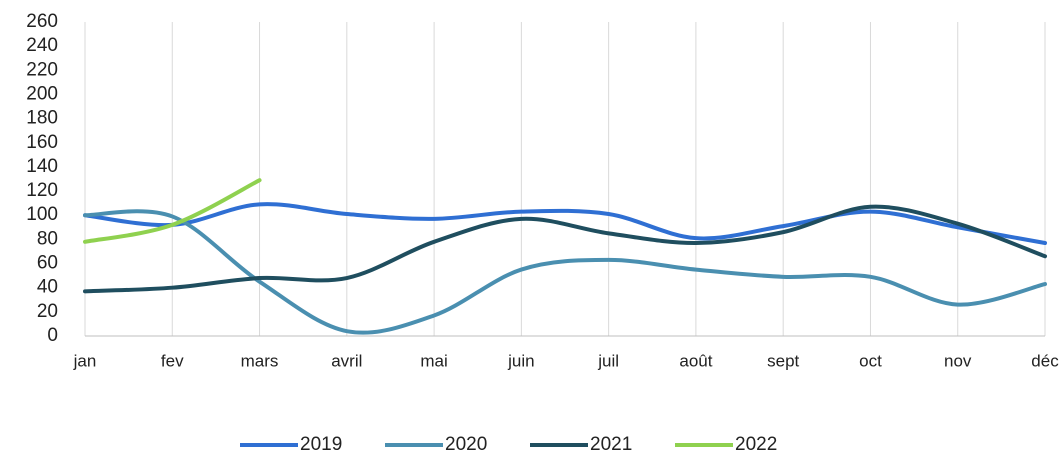 The width and height of the screenshot is (1061, 458). I want to click on x-tick-label: nov, so click(958, 360).